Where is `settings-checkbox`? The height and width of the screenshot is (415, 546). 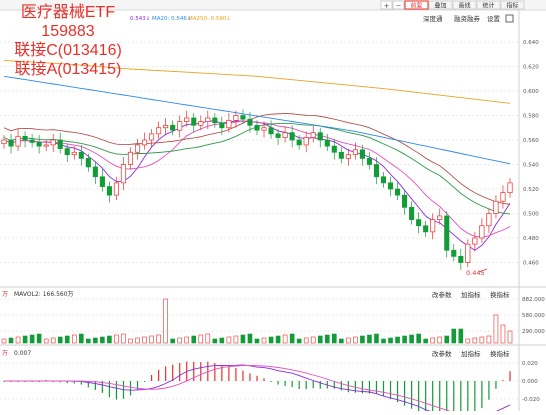 settings-checkbox is located at coordinates (509, 18).